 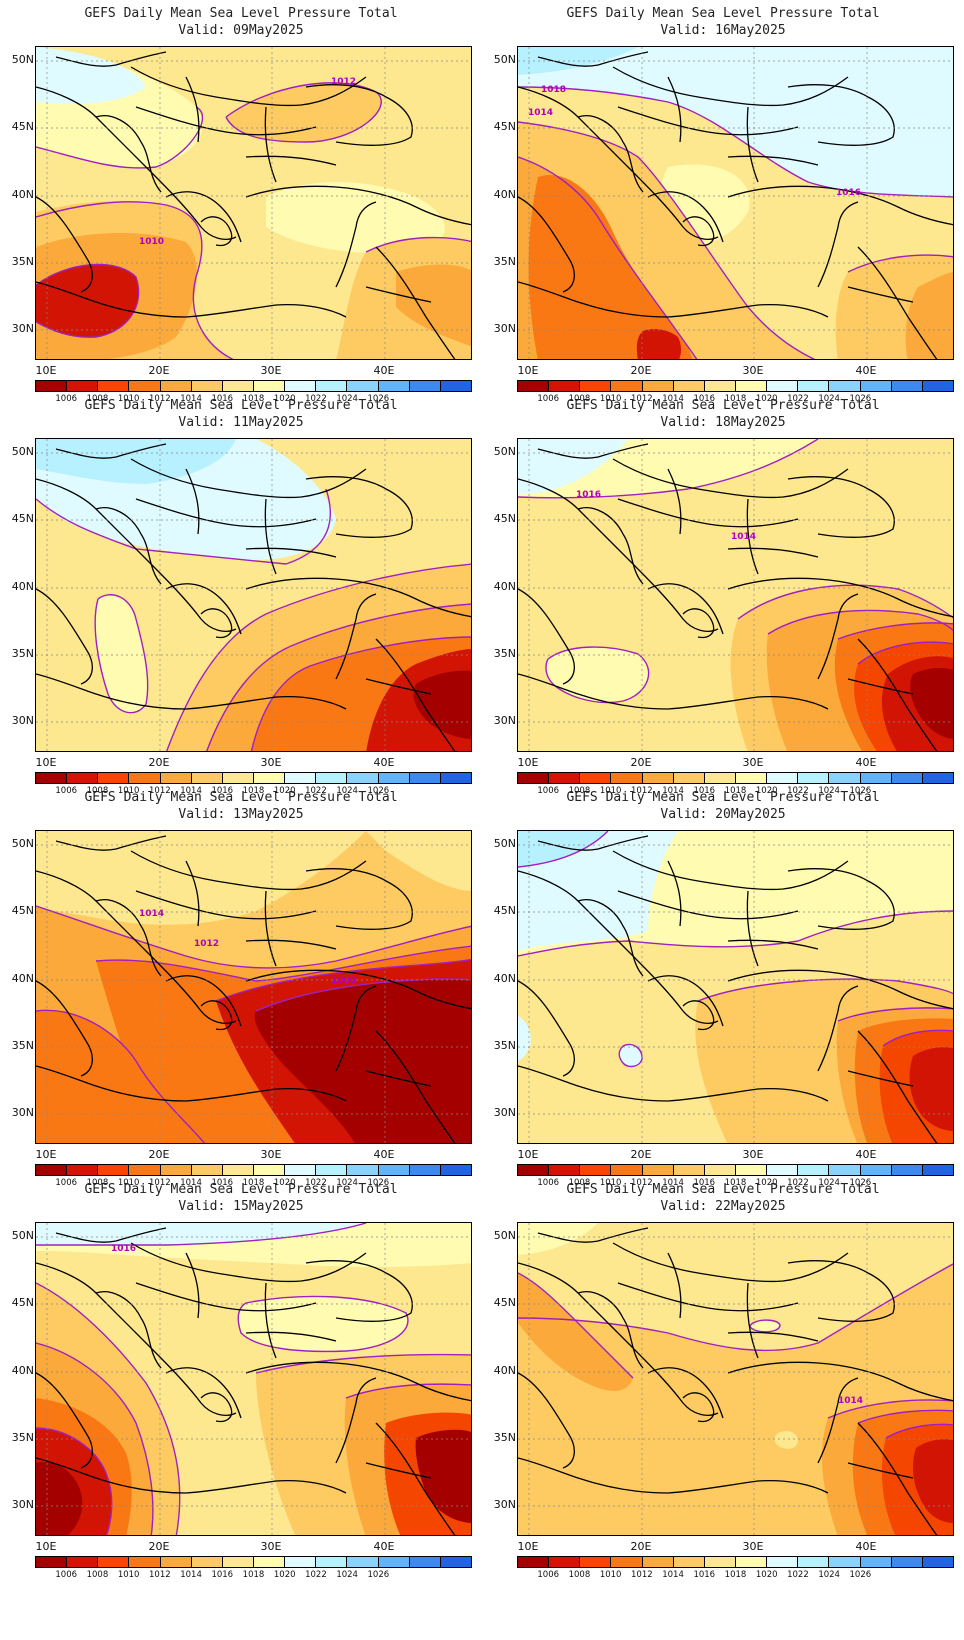 I want to click on map-canvas: 1018 1014 1016, so click(x=735, y=203).